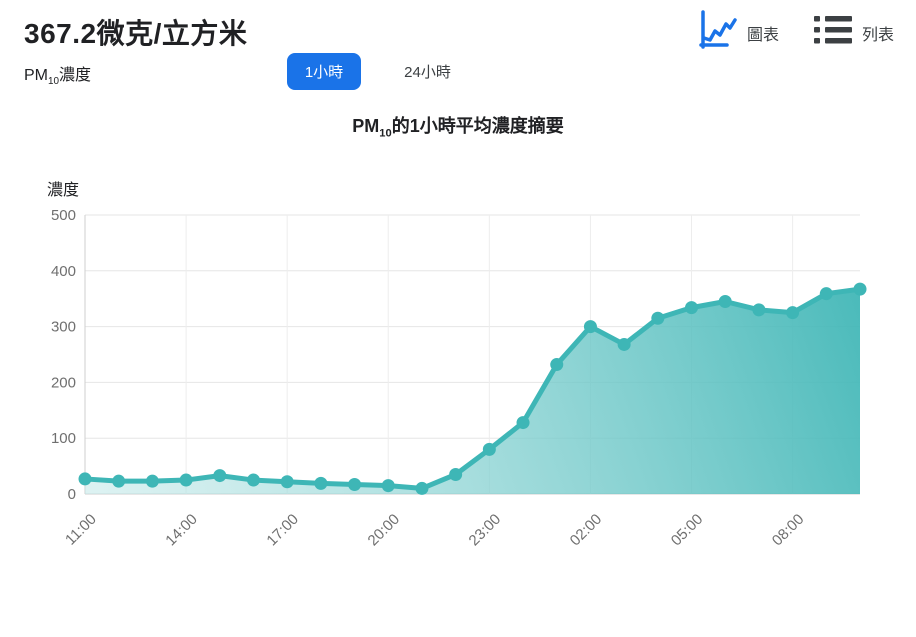 The width and height of the screenshot is (916, 637). What do you see at coordinates (687, 530) in the screenshot?
I see `x-tick-label: 05:00` at bounding box center [687, 530].